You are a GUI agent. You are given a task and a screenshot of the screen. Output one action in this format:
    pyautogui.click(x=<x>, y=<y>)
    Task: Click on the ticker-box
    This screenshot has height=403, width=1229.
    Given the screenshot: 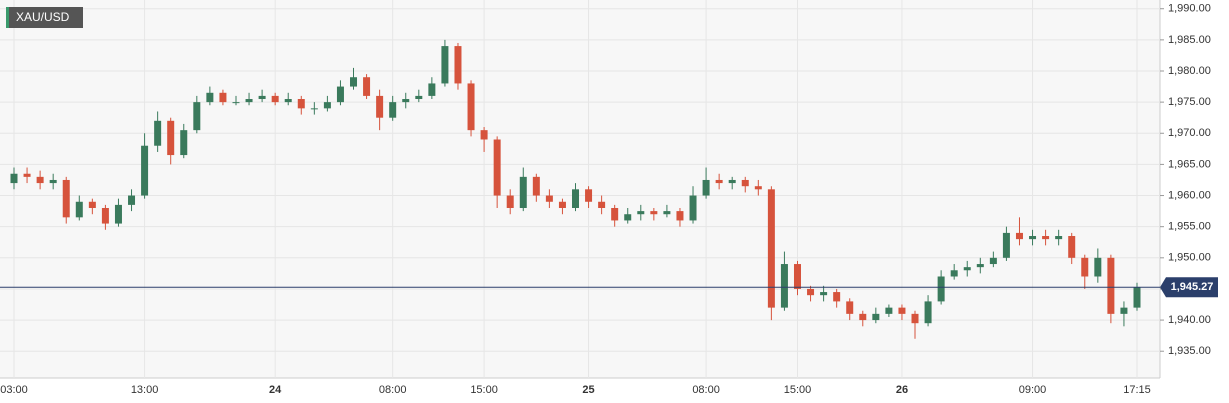 What is the action you would take?
    pyautogui.click(x=44, y=17)
    